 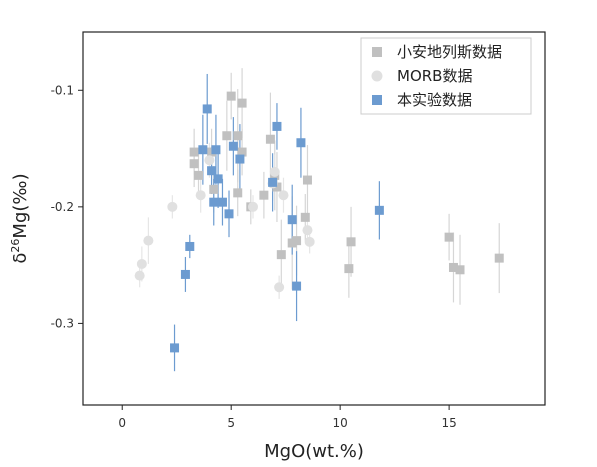 What do you see at coordinates (231, 423) in the screenshot?
I see `x-tick-label: 5` at bounding box center [231, 423].